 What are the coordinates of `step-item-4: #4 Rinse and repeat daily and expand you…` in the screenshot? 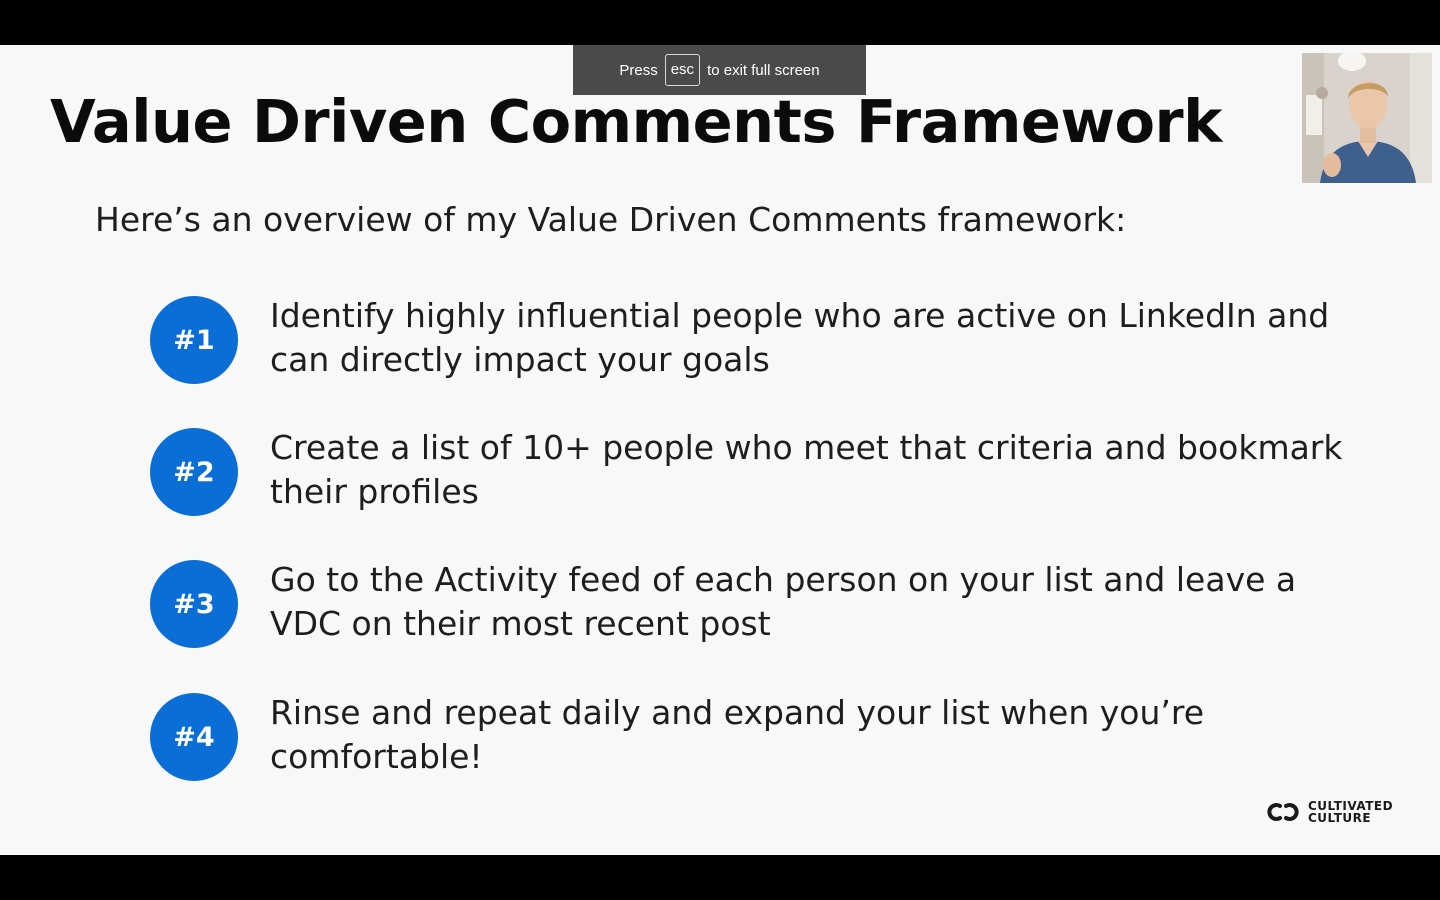 It's located at (750, 739).